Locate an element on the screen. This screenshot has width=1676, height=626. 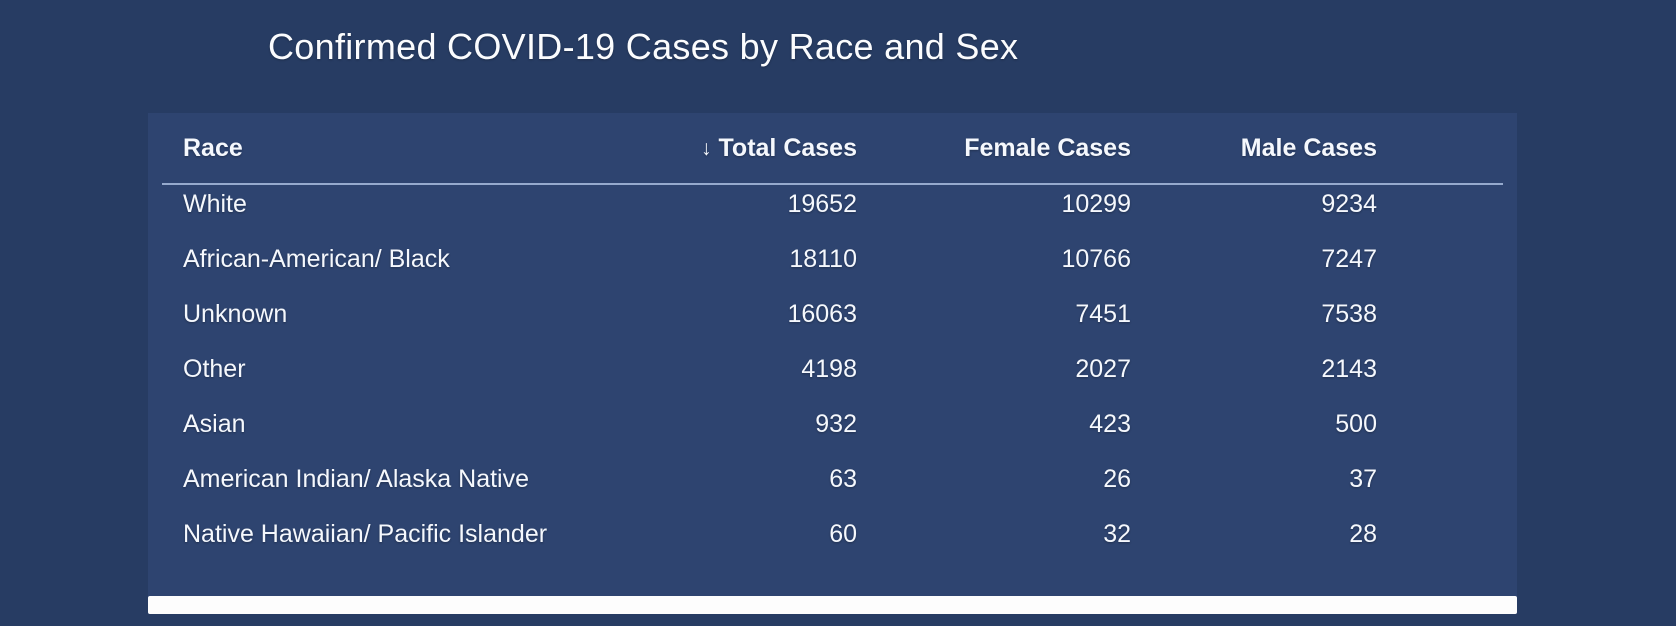
horizontal-scrollbar is located at coordinates (832, 605).